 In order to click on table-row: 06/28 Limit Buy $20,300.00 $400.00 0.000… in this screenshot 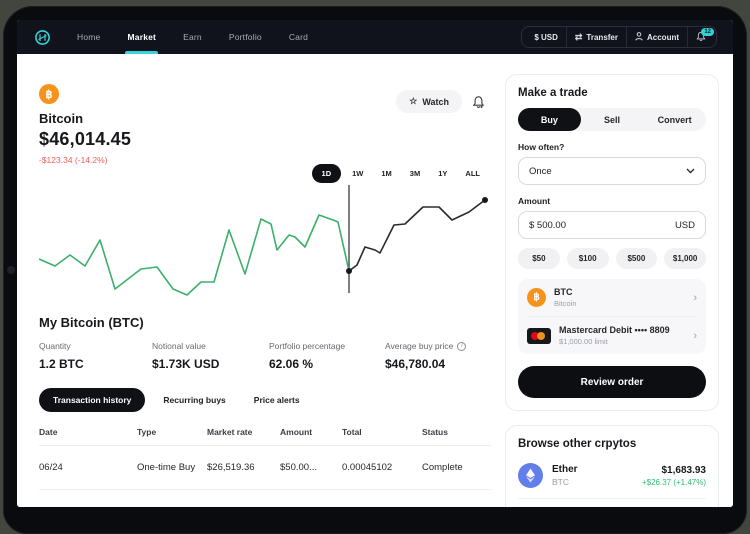, I will do `click(265, 498)`.